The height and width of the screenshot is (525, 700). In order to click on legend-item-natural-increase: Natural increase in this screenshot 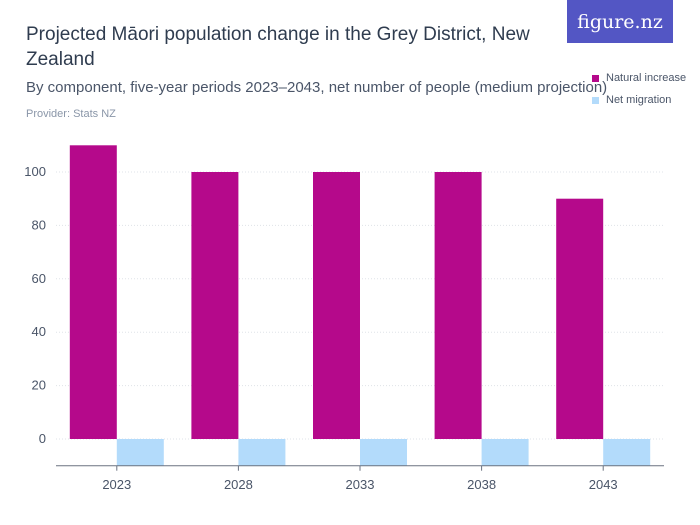, I will do `click(639, 78)`.